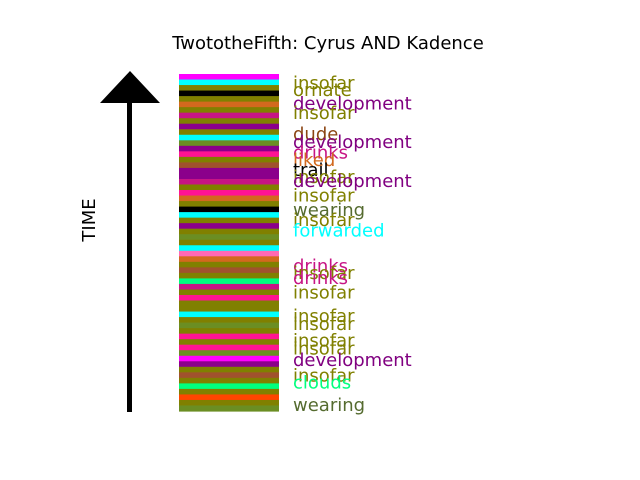  What do you see at coordinates (129, 256) in the screenshot?
I see `time-arrow-shaft` at bounding box center [129, 256].